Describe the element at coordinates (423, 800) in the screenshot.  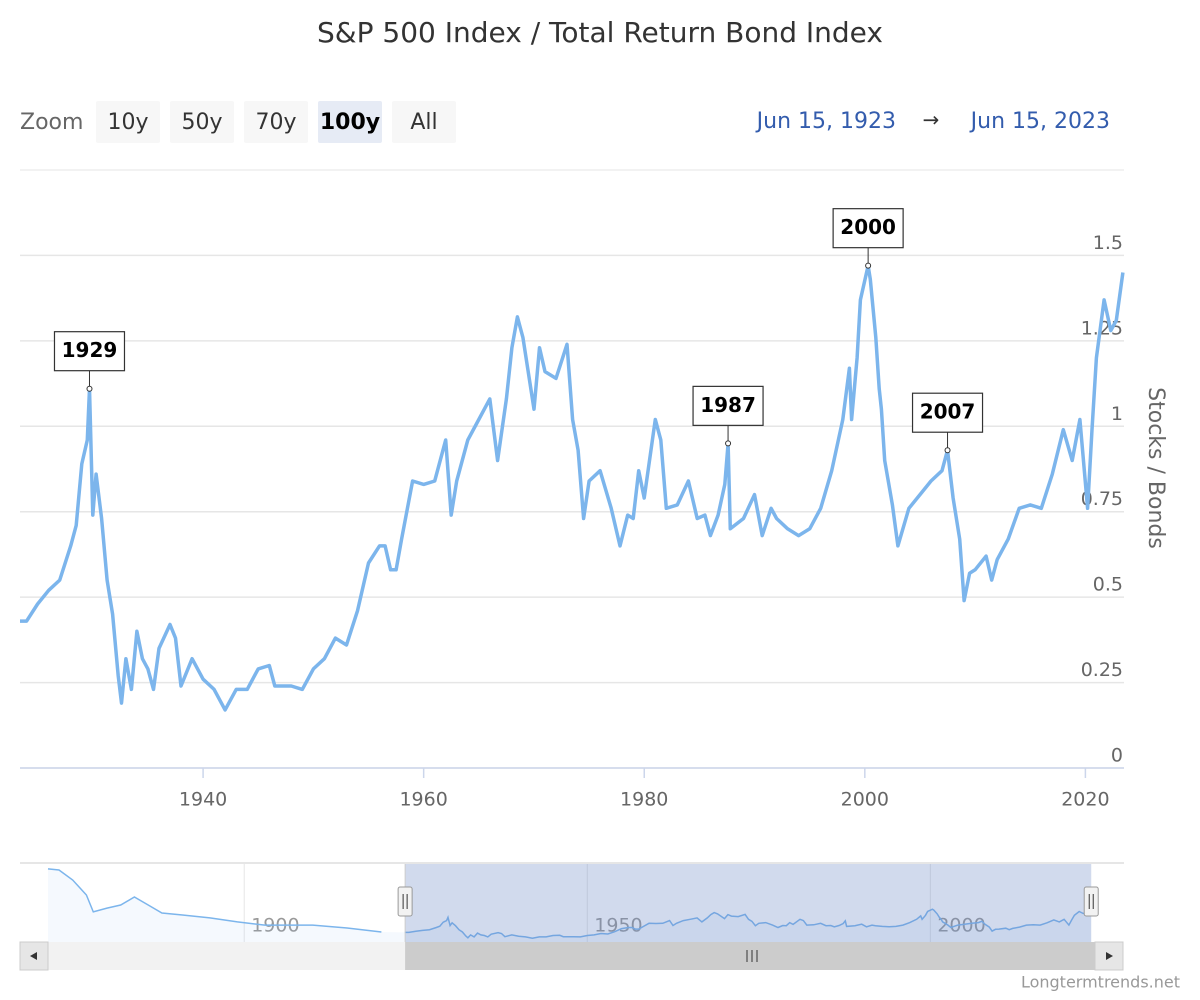
I see `x-tick-label: 1960` at that location.